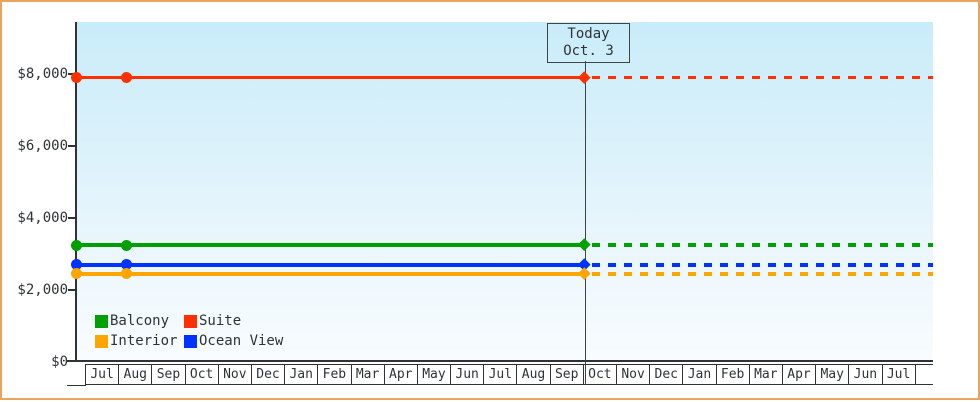  I want to click on y-axis-tick-label: $4,000, so click(42, 218).